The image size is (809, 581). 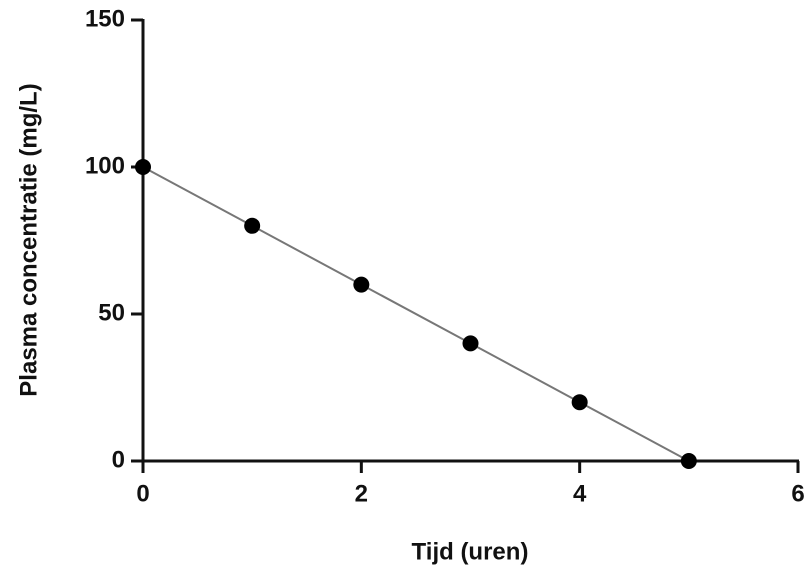 I want to click on y-tick-label: 150, so click(x=105, y=18).